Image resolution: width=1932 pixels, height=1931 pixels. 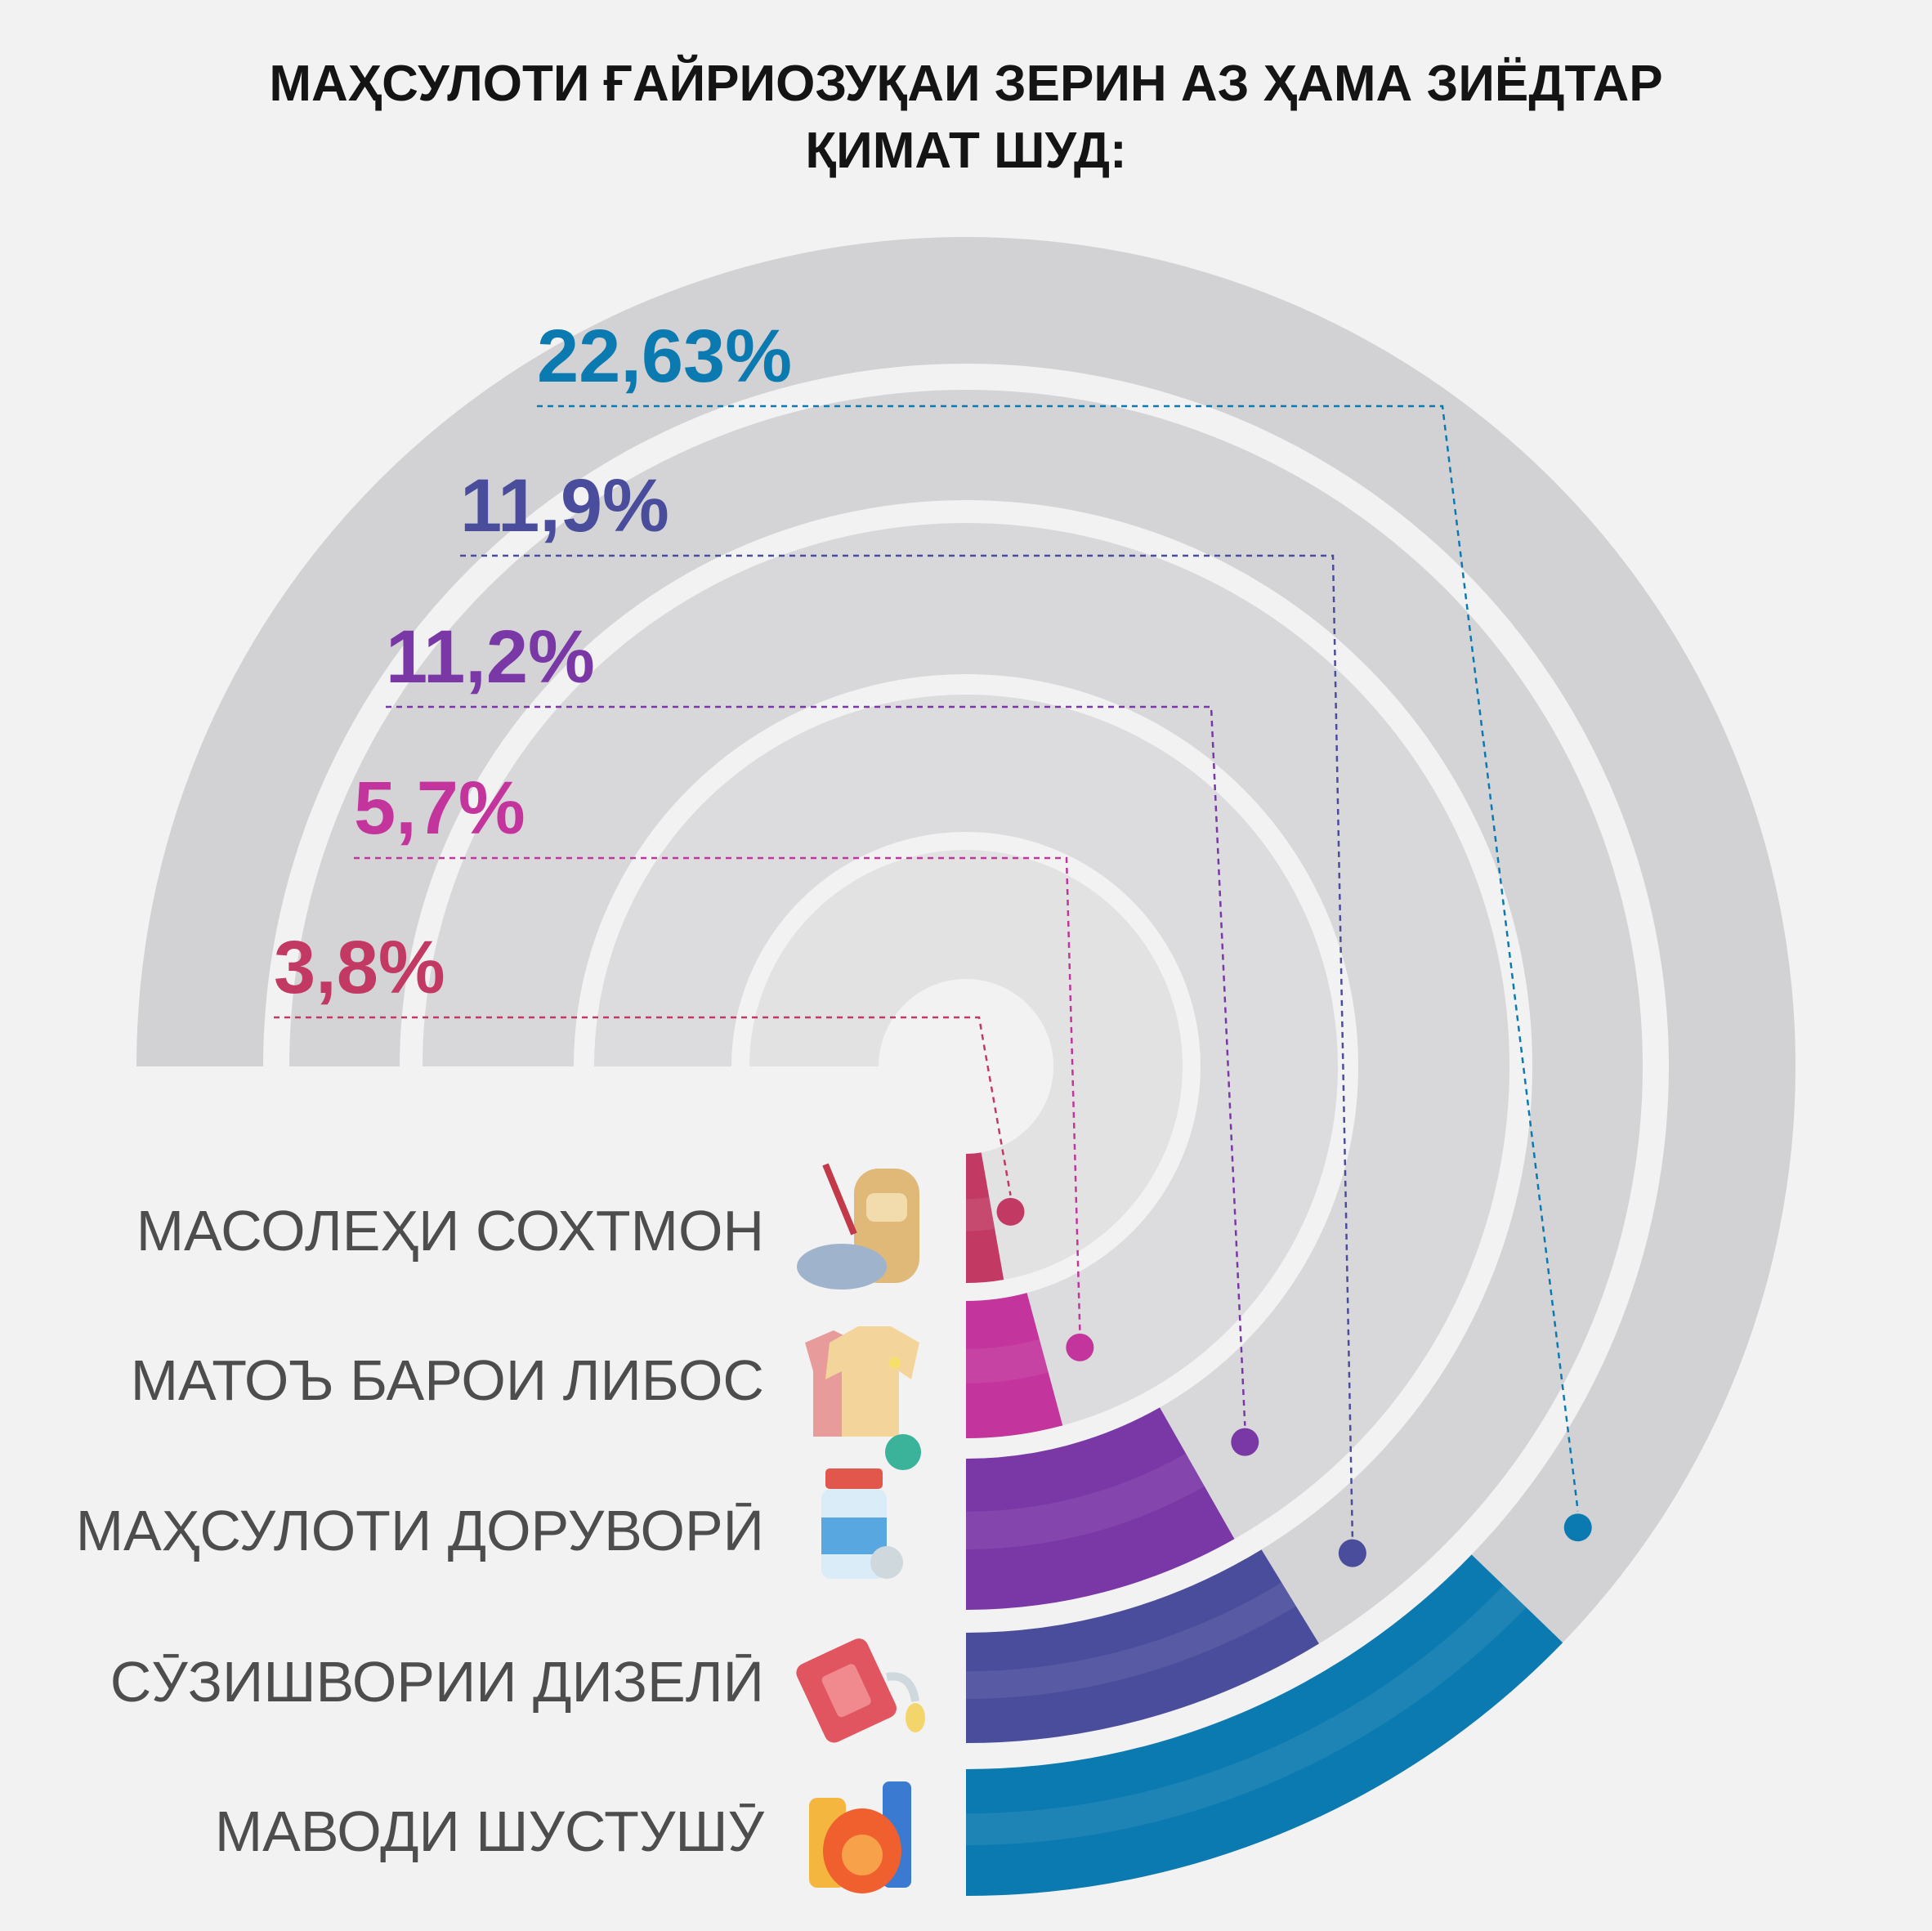 I want to click on category-label: СӮЗИШВОРИИ ДИЗЕЛӢ, so click(x=437, y=1682).